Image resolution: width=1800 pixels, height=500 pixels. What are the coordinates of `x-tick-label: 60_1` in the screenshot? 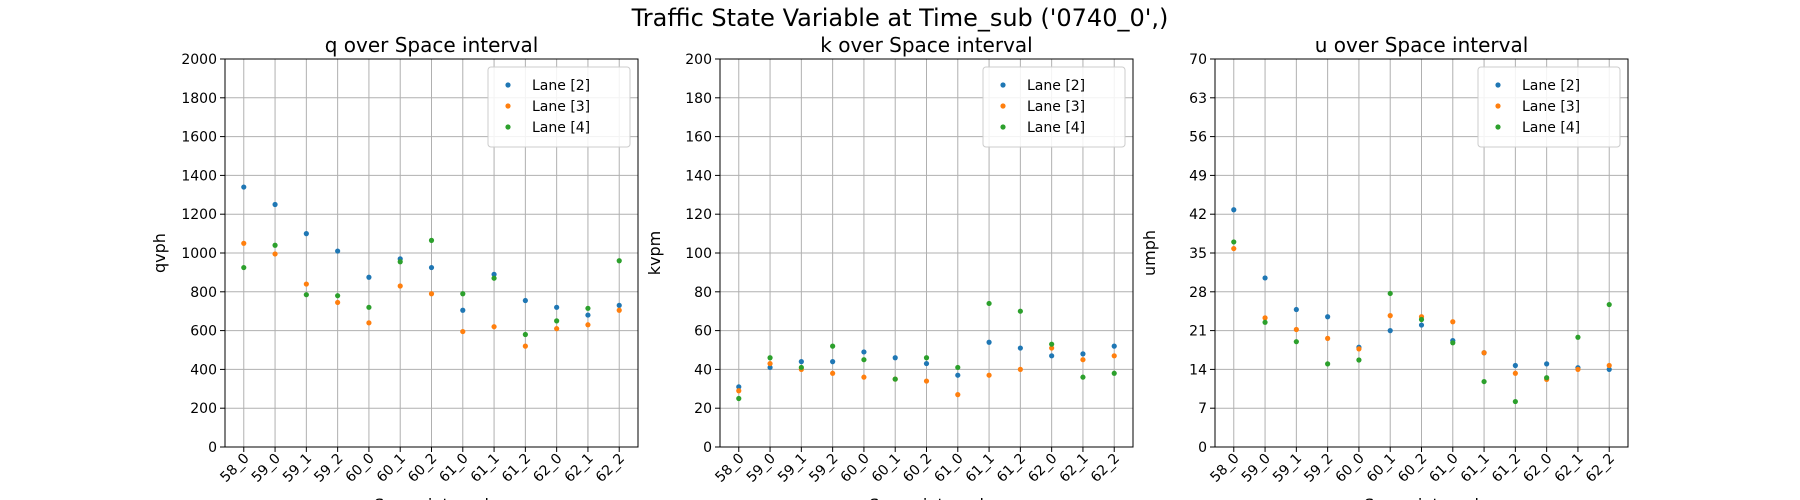 It's located at (886, 468).